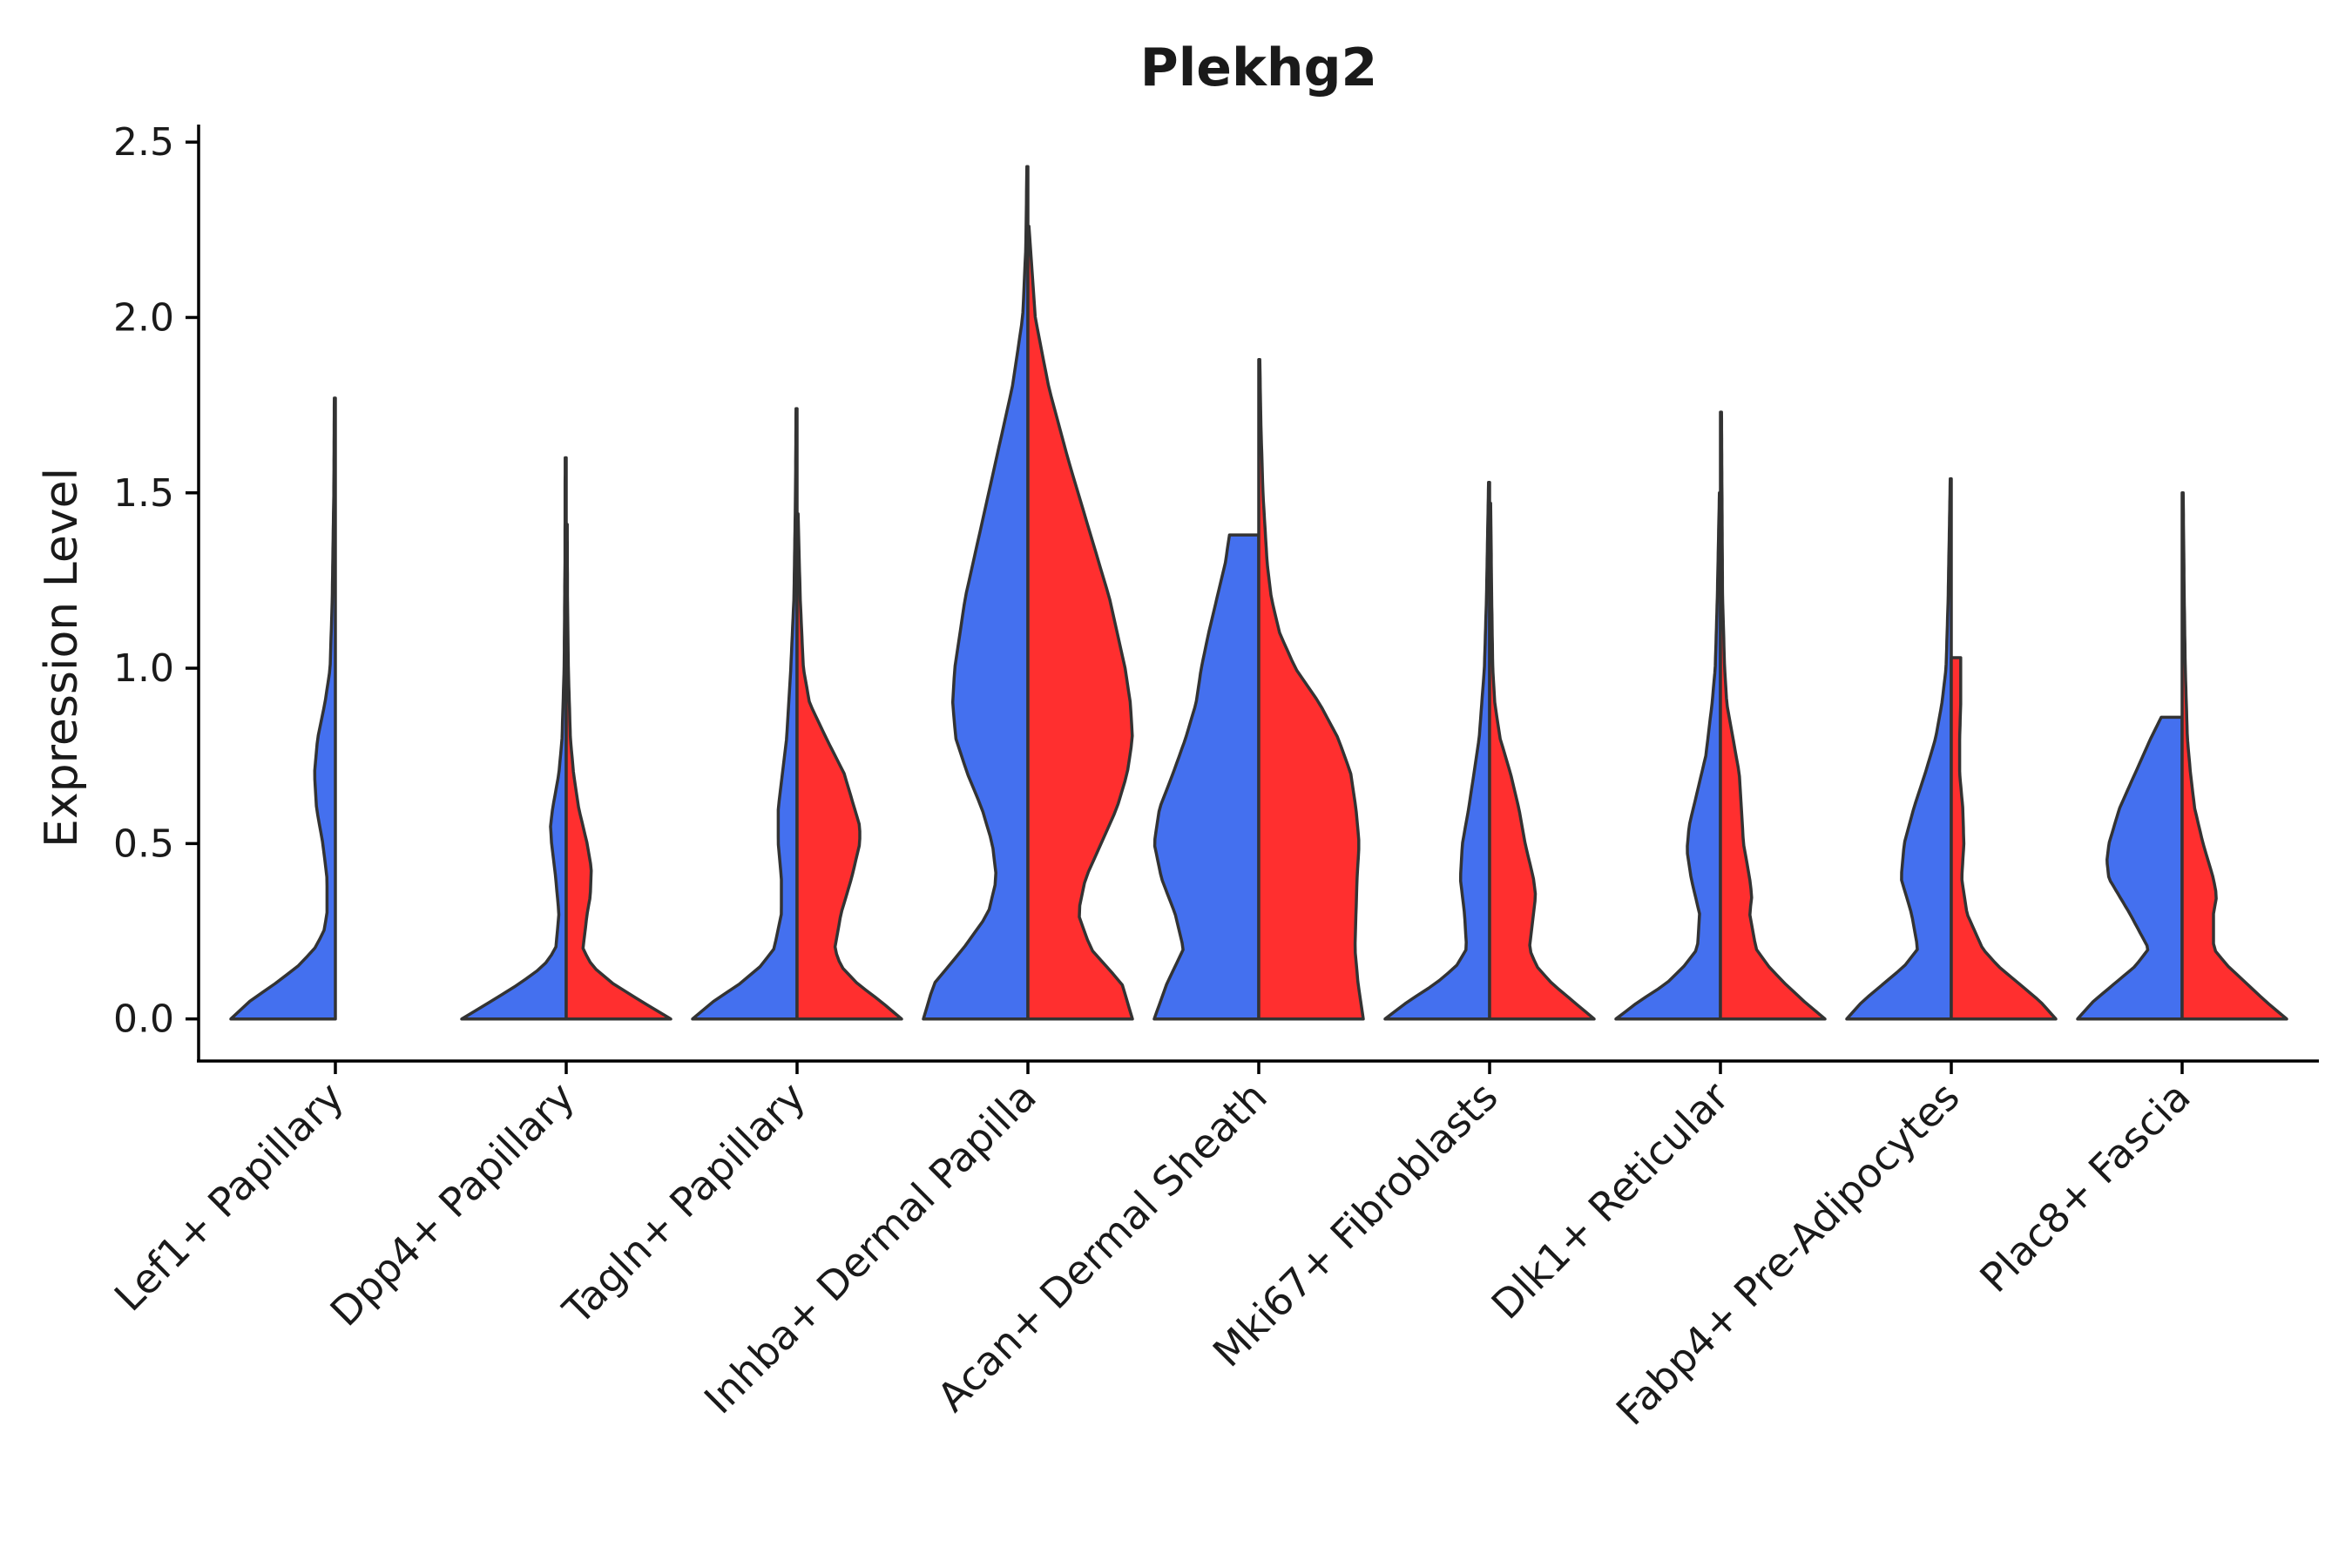  Describe the element at coordinates (229, 1197) in the screenshot. I see `x-tick-label: Lef1+ Papillary` at that location.